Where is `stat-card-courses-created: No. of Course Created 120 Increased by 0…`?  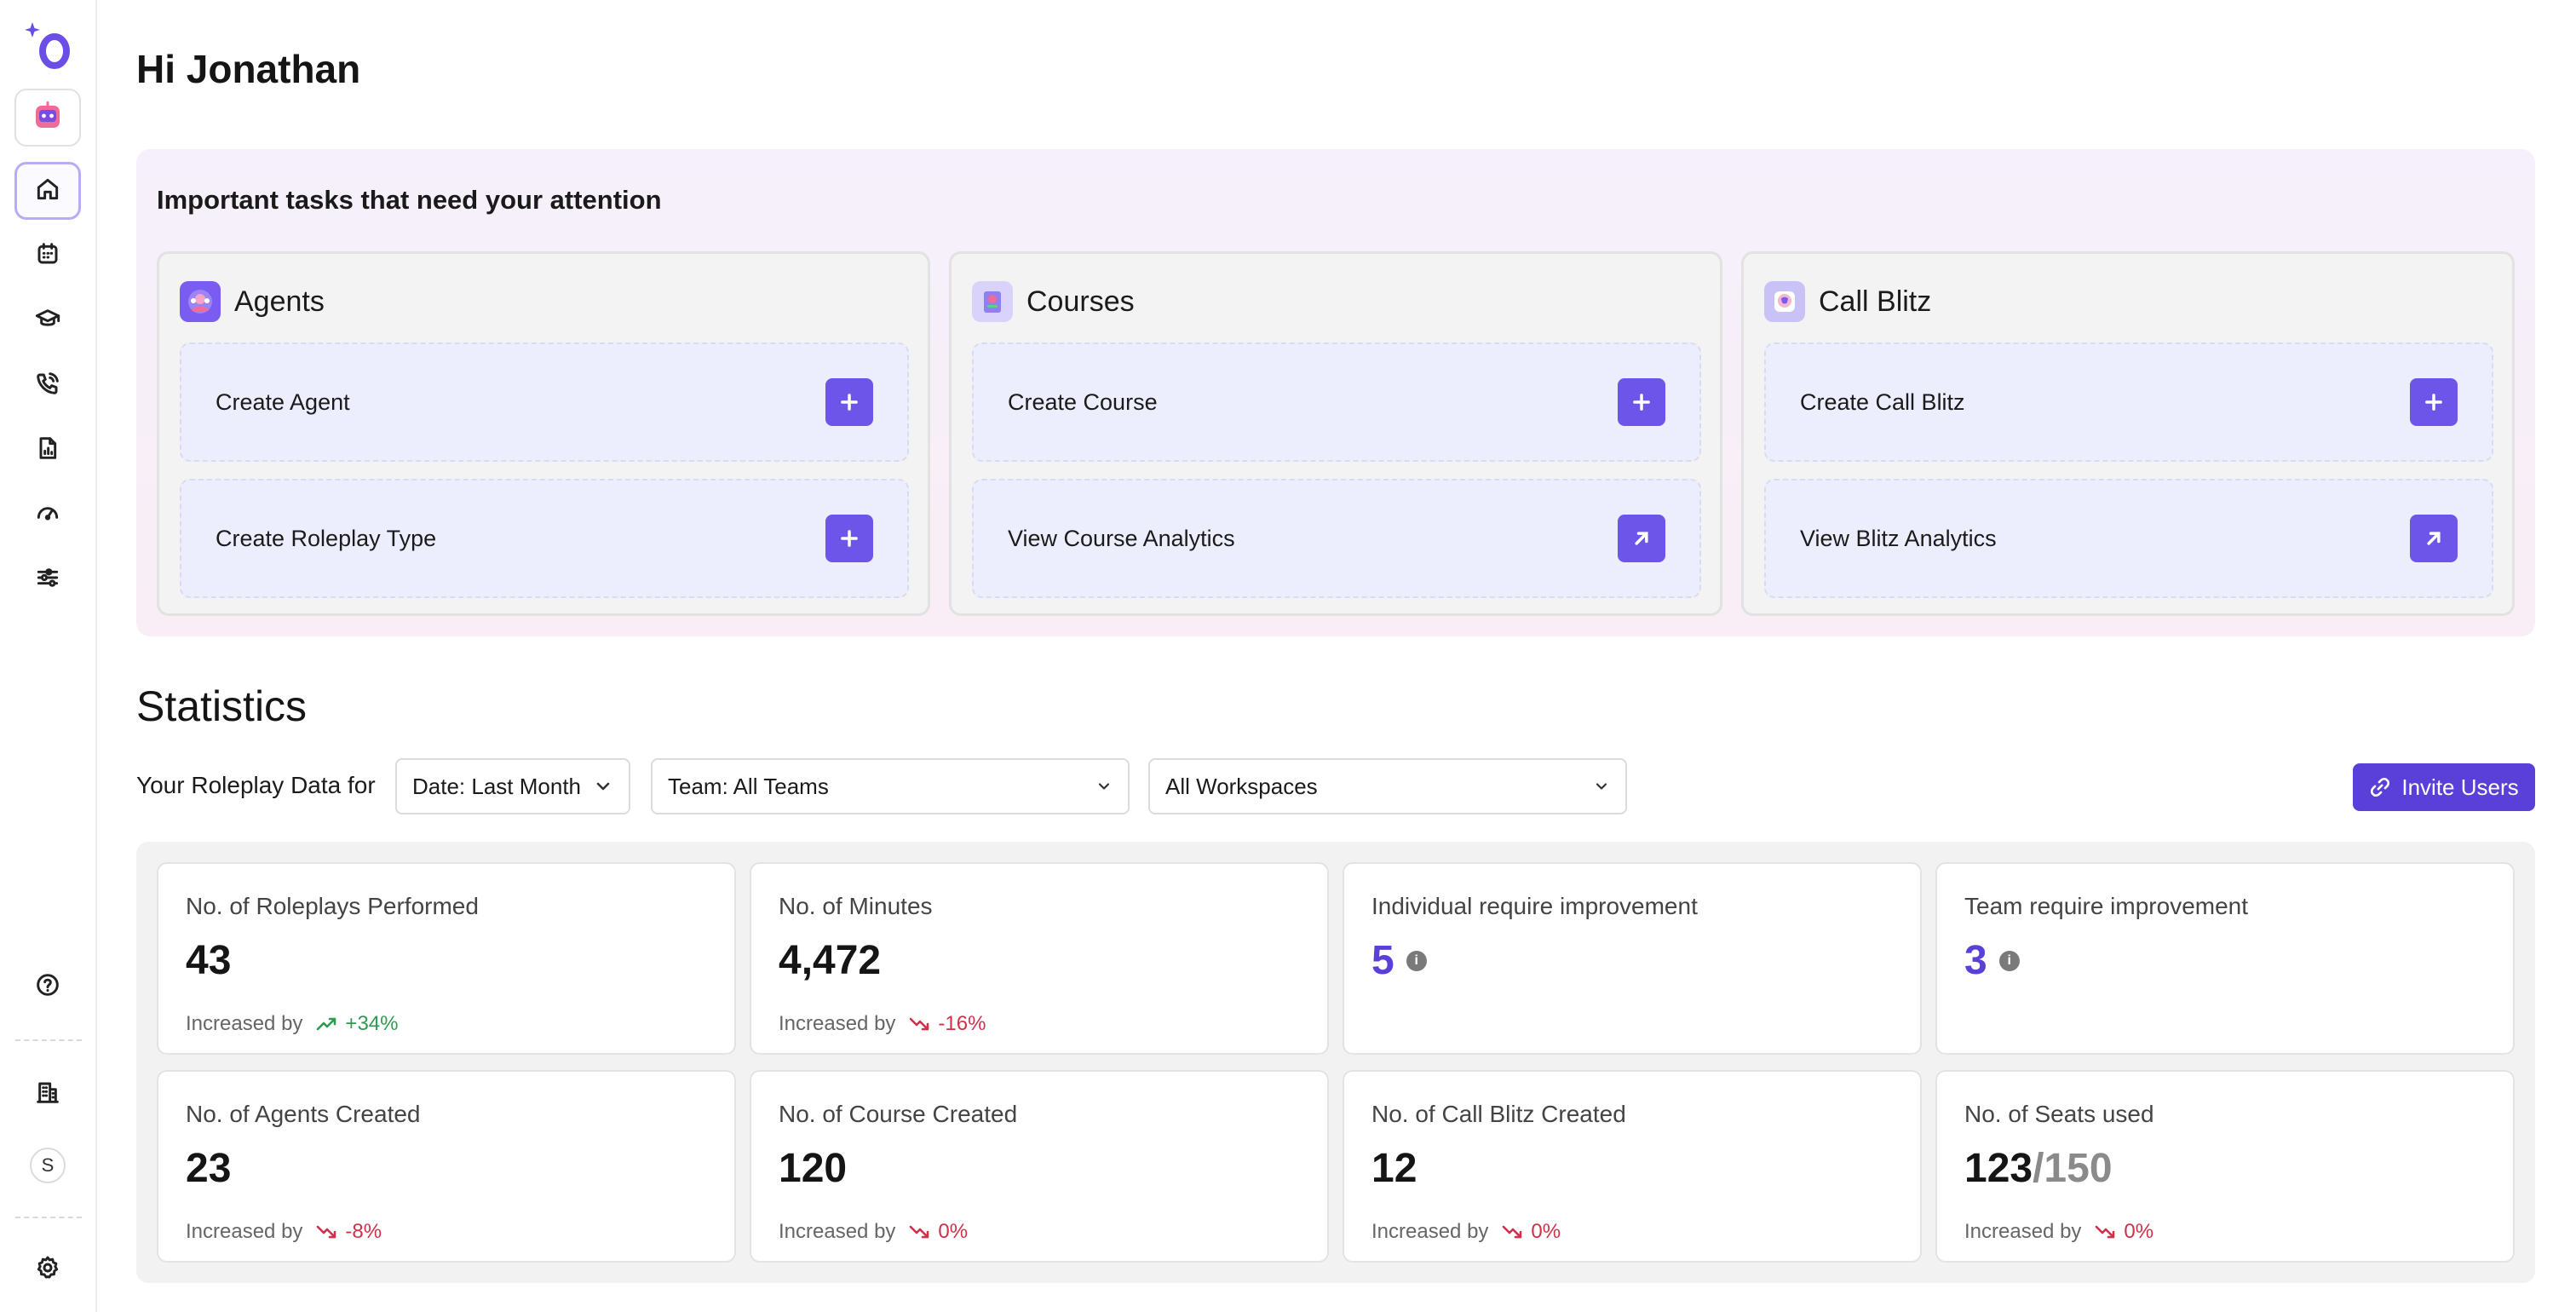
stat-card-courses-created: No. of Course Created 120 Increased by 0… is located at coordinates (1039, 1166).